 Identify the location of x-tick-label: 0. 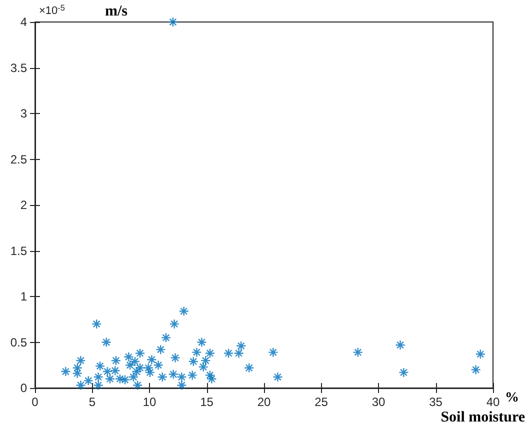
(35, 402).